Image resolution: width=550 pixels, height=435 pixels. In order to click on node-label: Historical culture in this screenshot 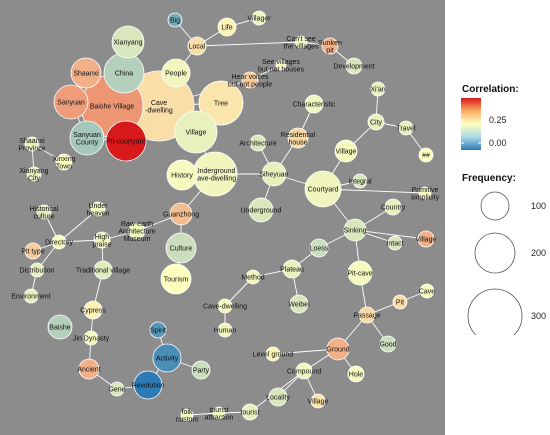, I will do `click(44, 213)`.